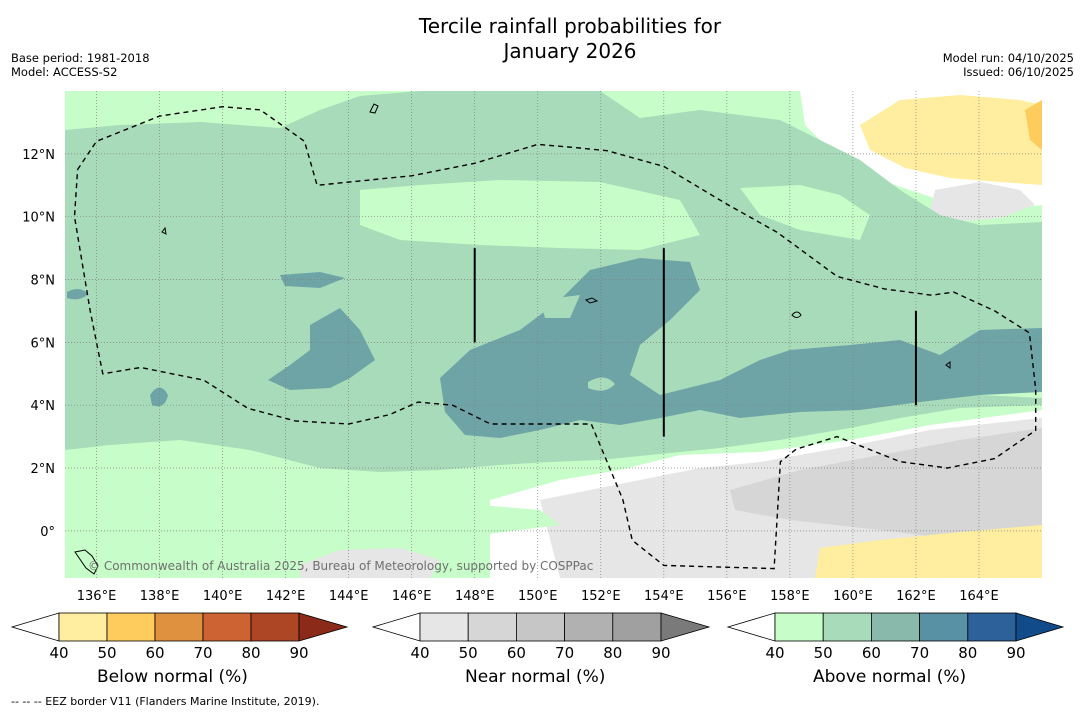  Describe the element at coordinates (790, 596) in the screenshot. I see `x-tick-label: 158°E` at that location.